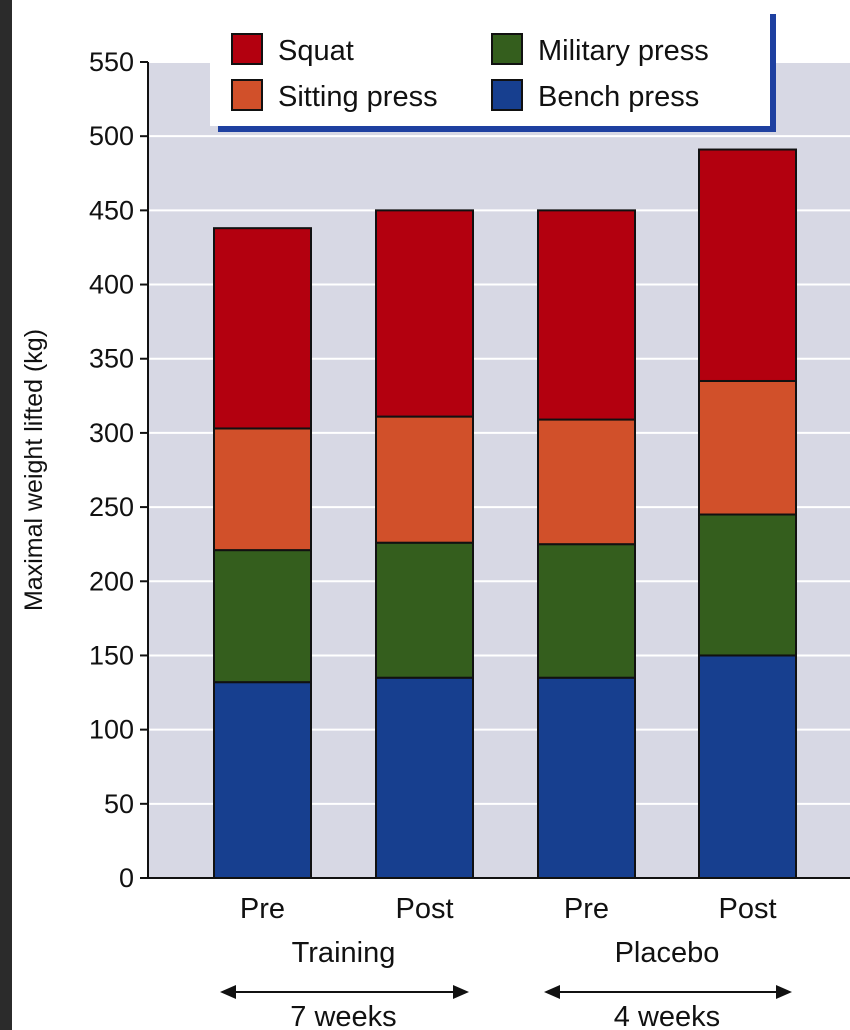 The image size is (850, 1030). Describe the element at coordinates (508, 909) in the screenshot. I see `x-axis-labels: Pre Post Pre Post` at that location.